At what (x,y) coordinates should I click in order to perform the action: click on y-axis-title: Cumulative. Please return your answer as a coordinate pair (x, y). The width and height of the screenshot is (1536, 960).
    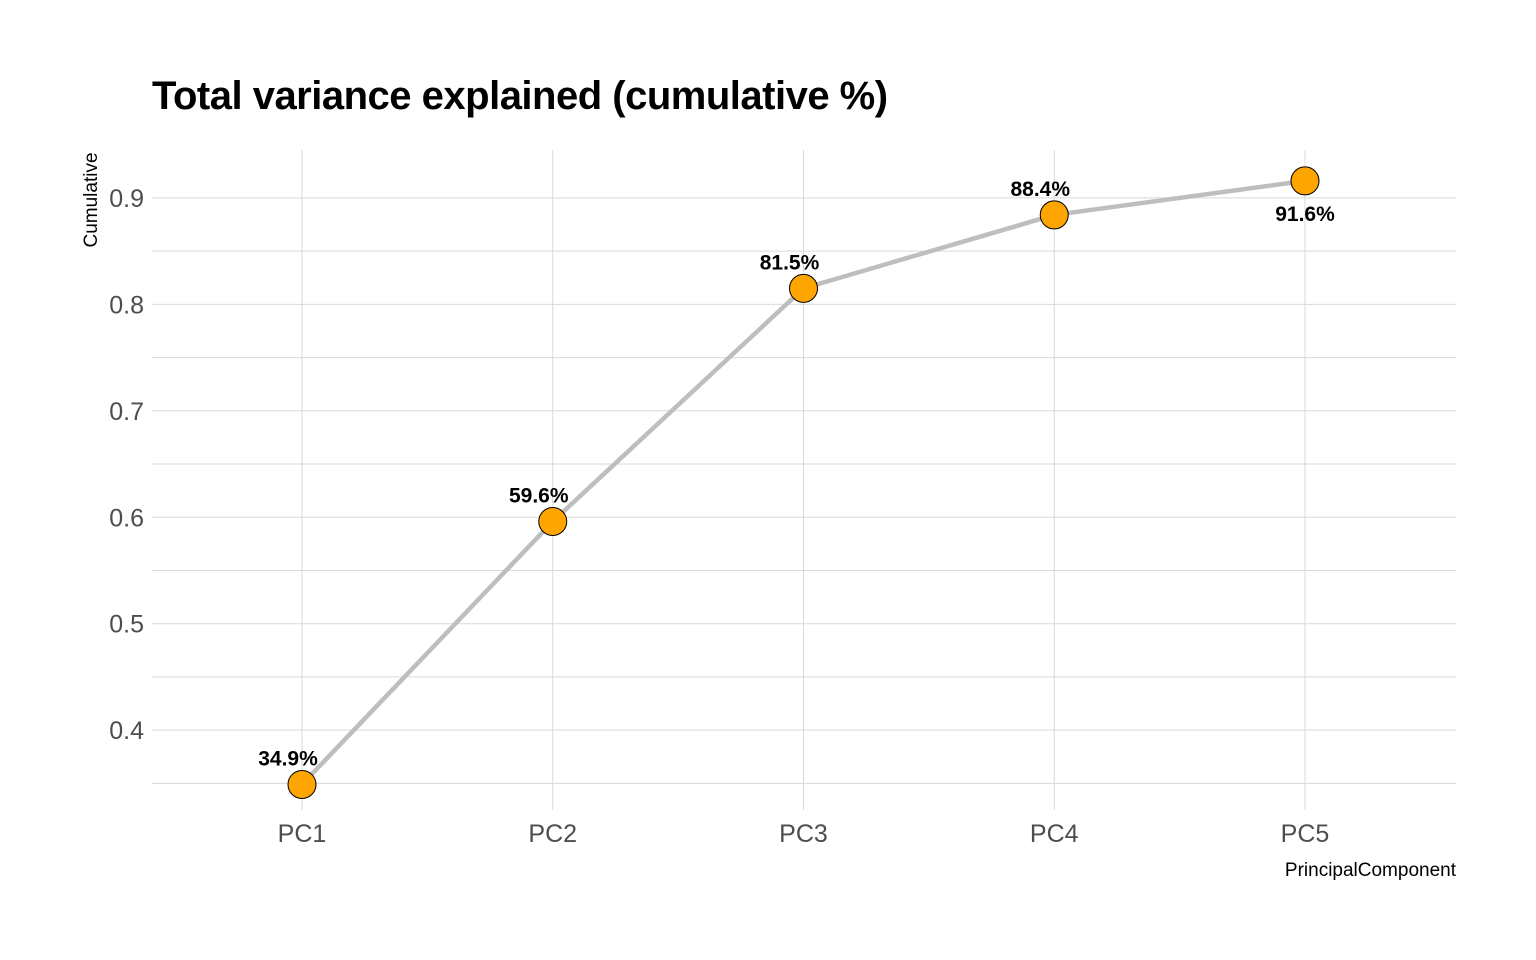
    Looking at the image, I should click on (91, 199).